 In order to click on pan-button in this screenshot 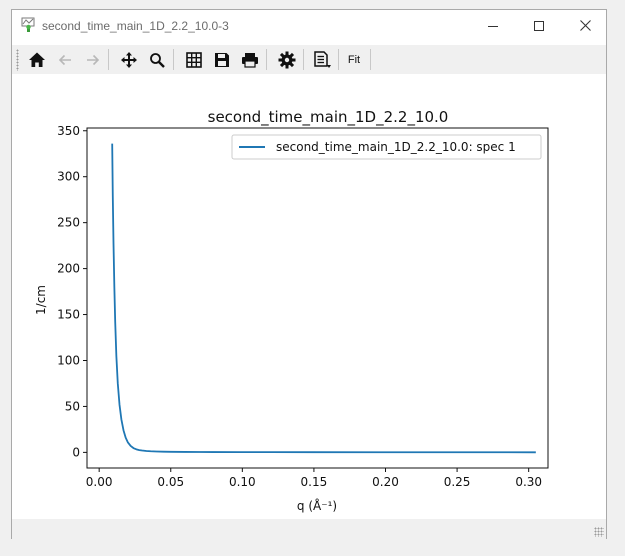, I will do `click(128, 59)`.